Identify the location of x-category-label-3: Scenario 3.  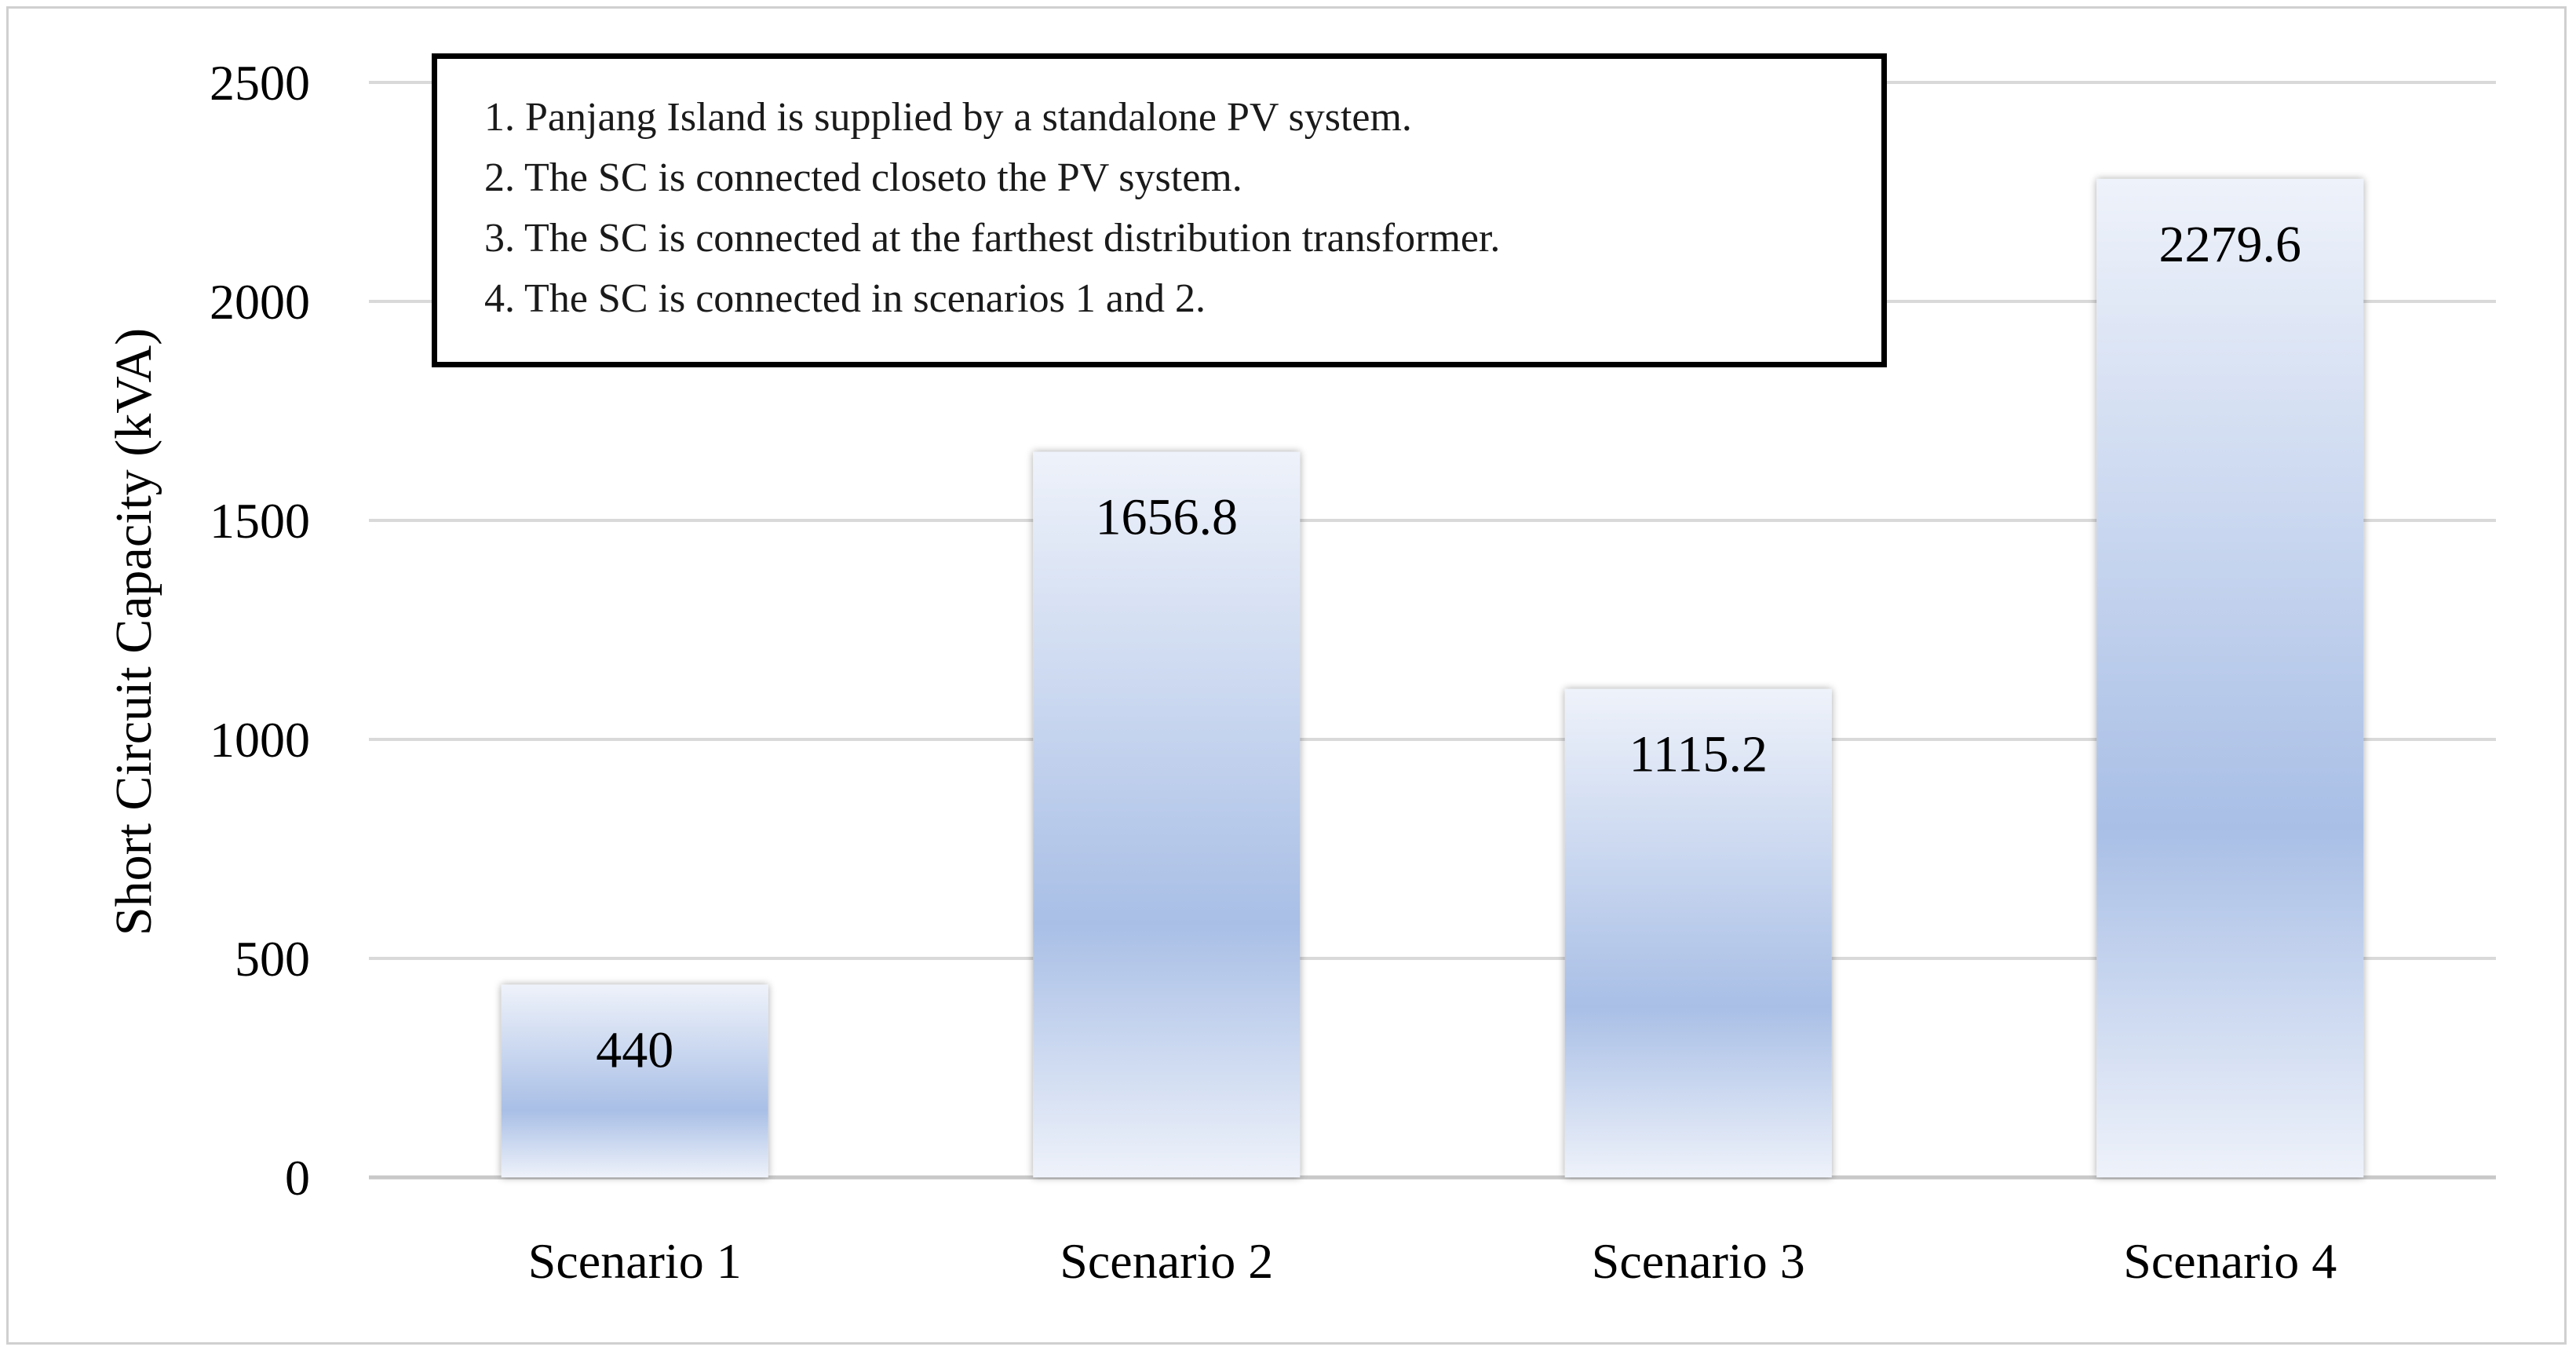
(1699, 1261).